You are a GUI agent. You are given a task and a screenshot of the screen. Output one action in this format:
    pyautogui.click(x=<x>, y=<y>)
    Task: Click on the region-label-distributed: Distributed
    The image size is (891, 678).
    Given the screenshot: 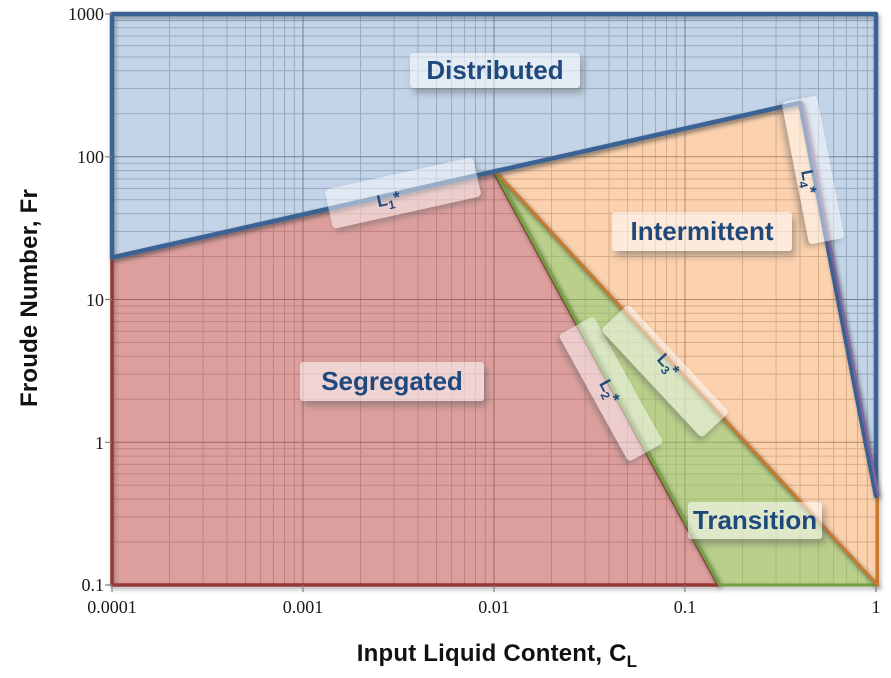 What is the action you would take?
    pyautogui.click(x=495, y=70)
    